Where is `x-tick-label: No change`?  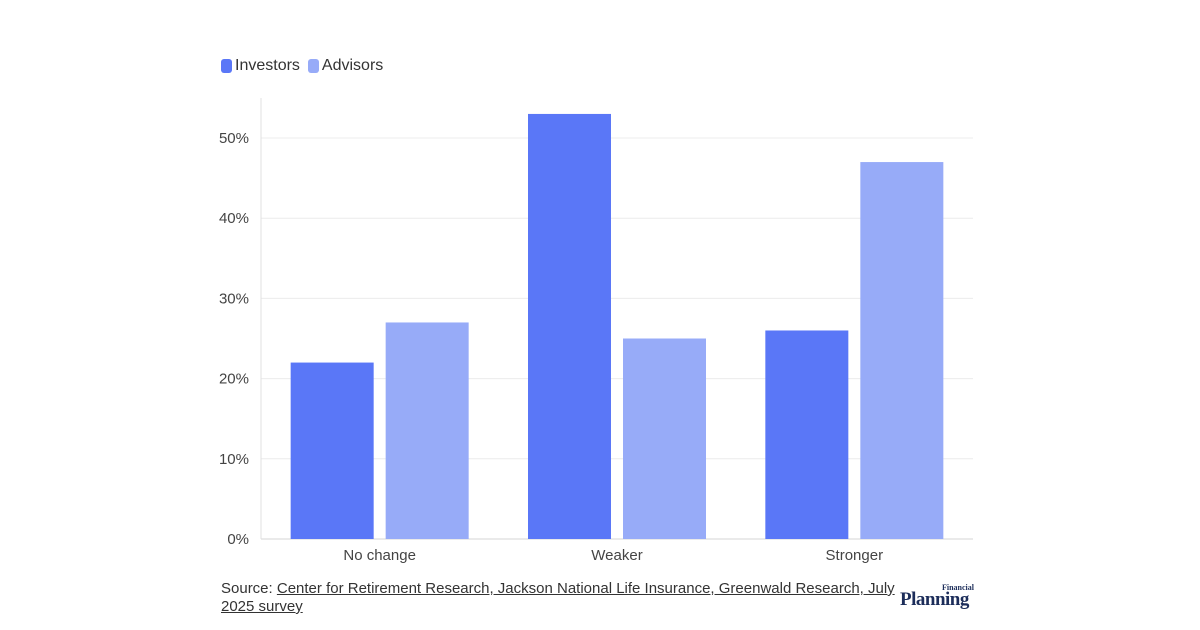
x-tick-label: No change is located at coordinates (379, 555).